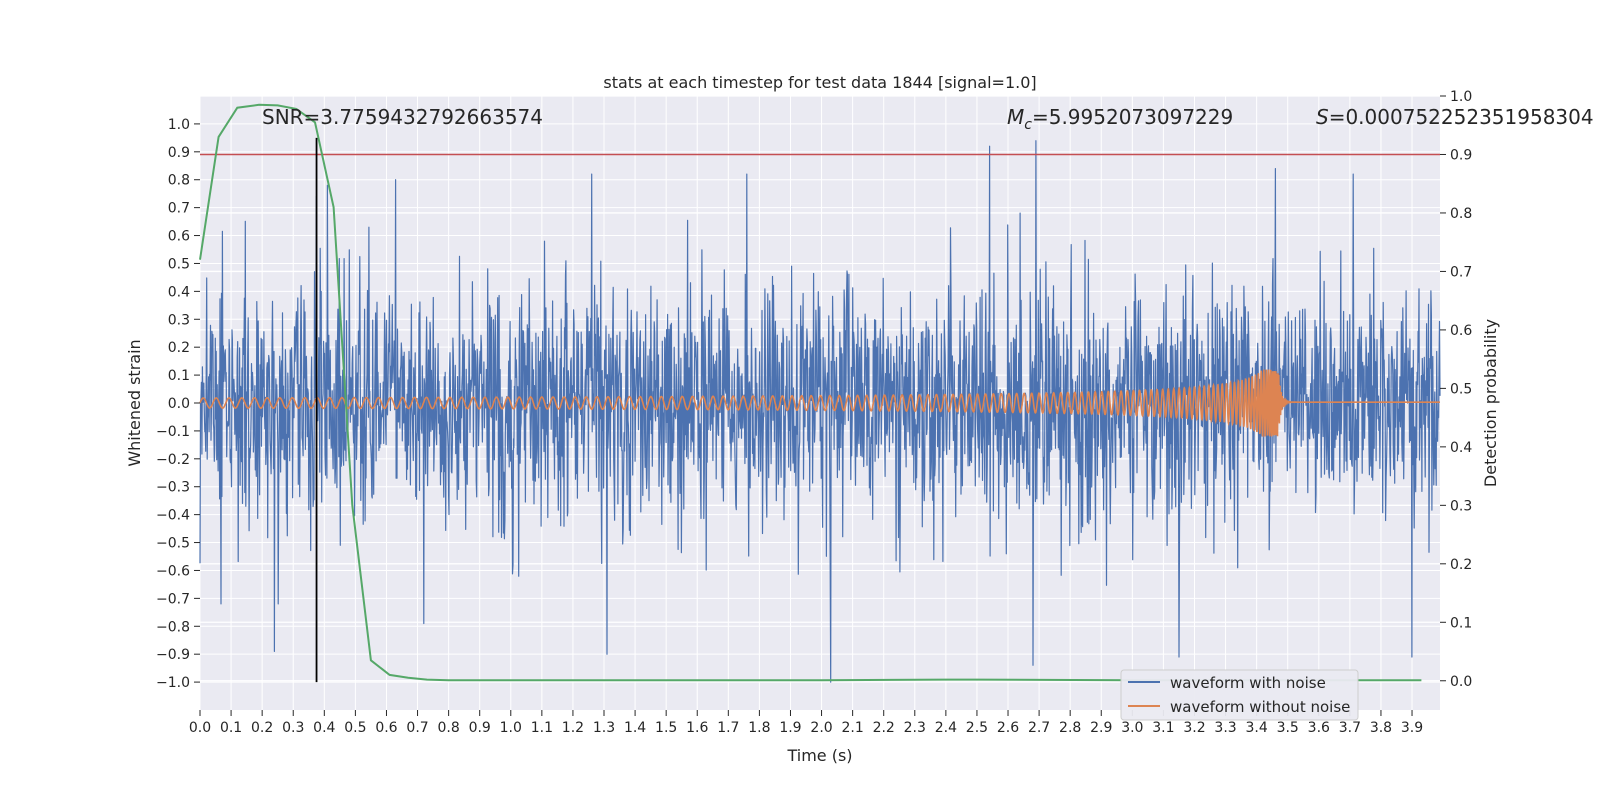 The height and width of the screenshot is (800, 1600). I want to click on x-tick-label: 3.0, so click(1132, 728).